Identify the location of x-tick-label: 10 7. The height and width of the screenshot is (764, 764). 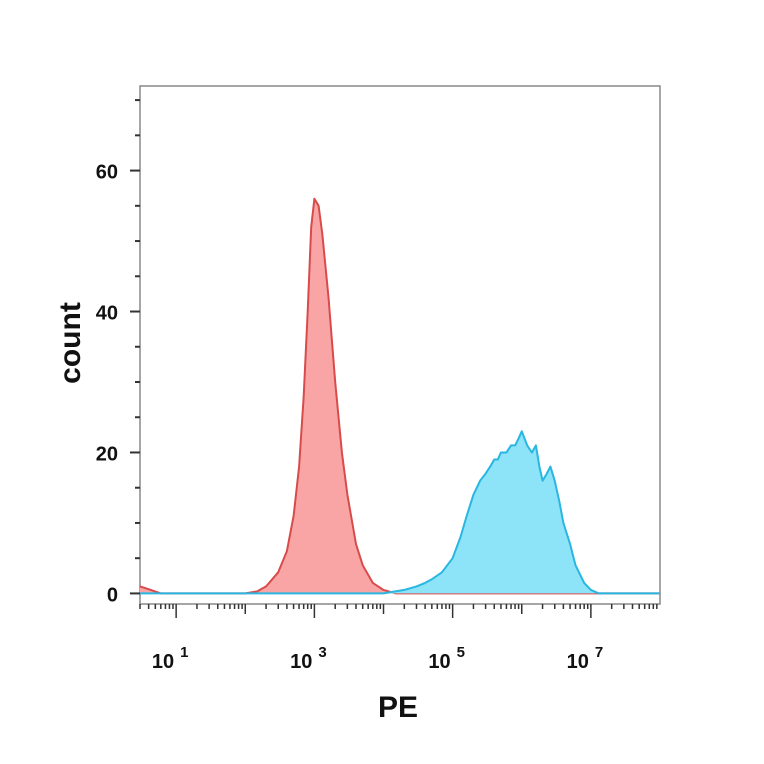
(585, 658).